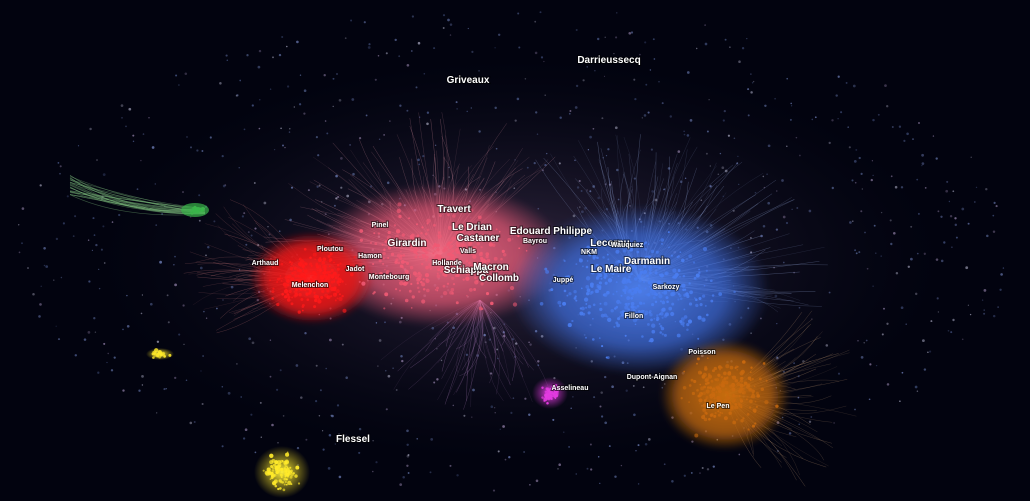  Describe the element at coordinates (725, 395) in the screenshot. I see `cluster-rn` at that location.